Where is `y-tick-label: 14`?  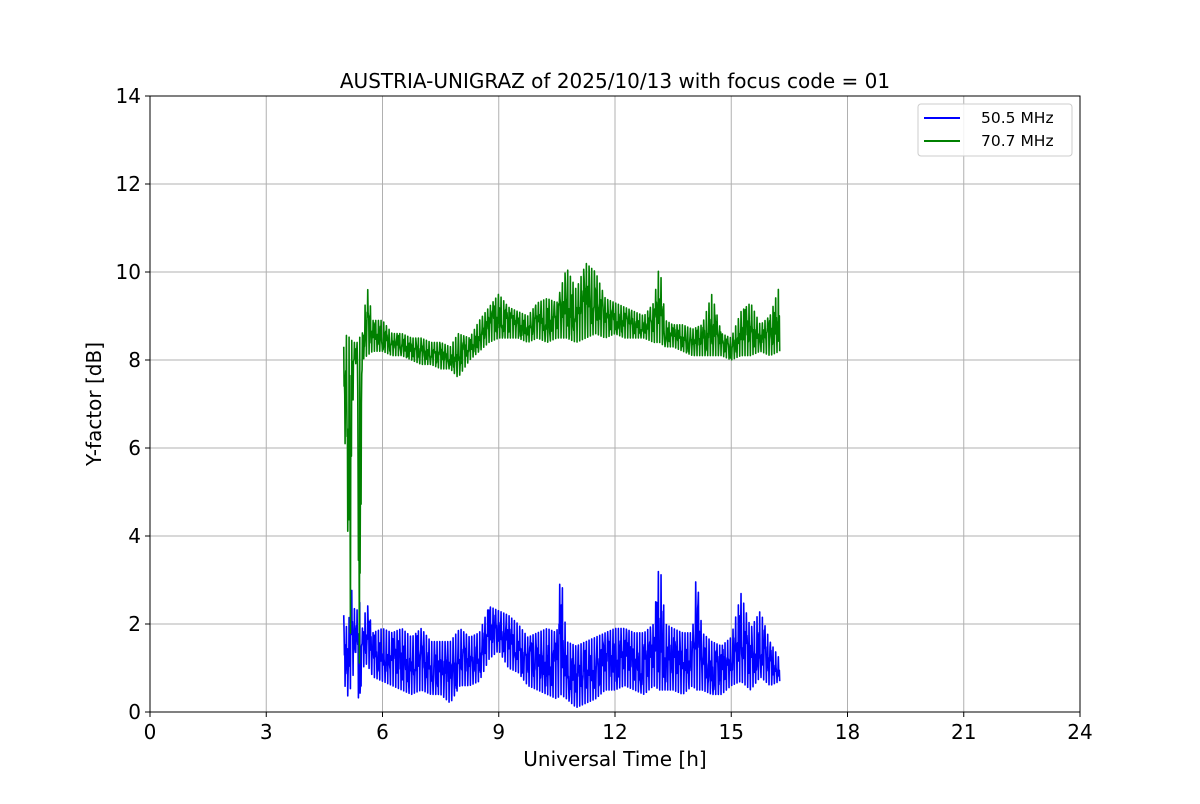
y-tick-label: 14 is located at coordinates (128, 96).